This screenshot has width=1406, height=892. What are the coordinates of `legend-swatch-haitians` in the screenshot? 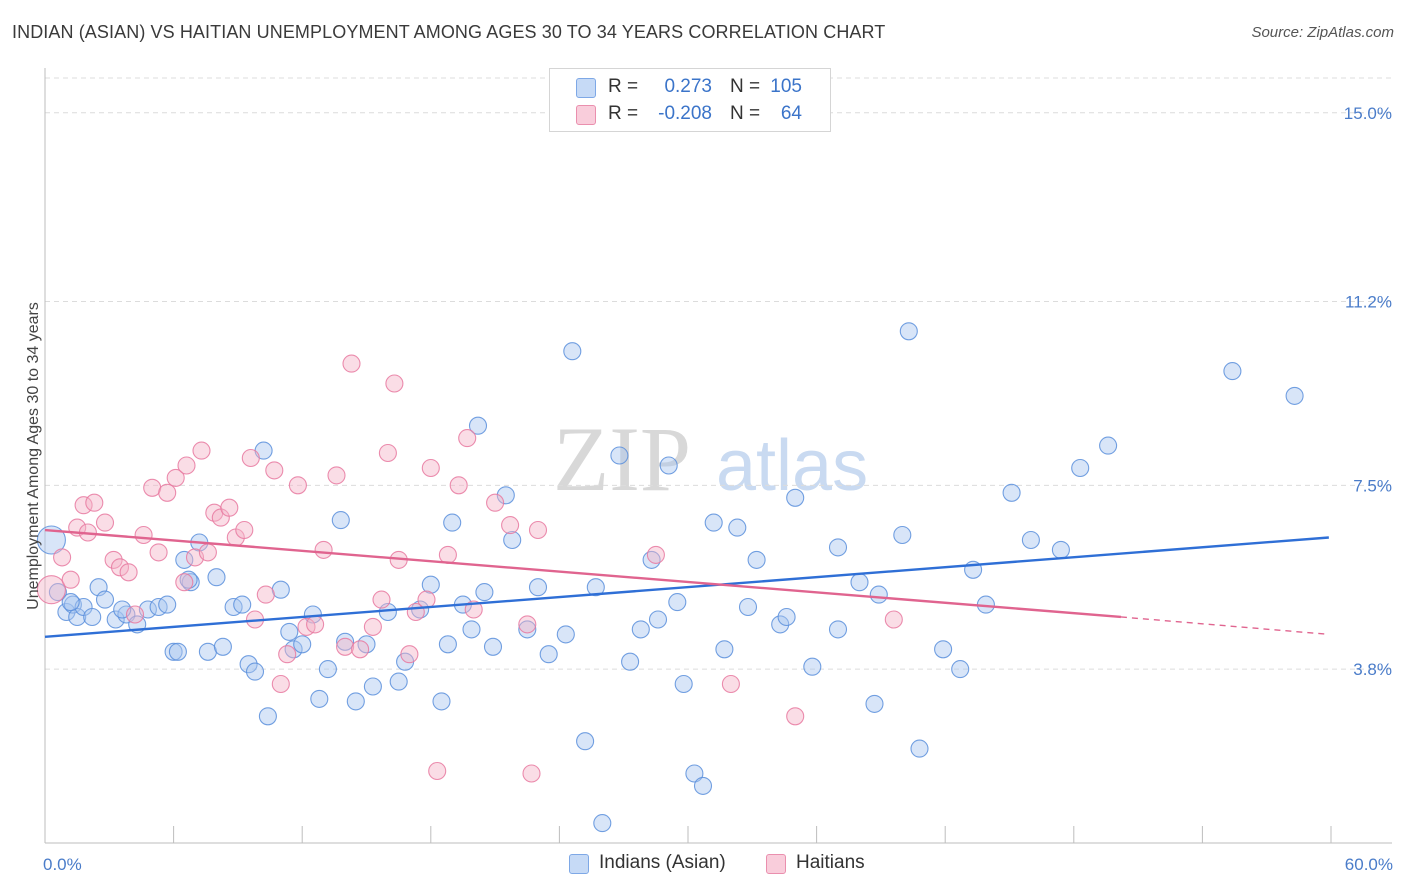 It's located at (586, 115).